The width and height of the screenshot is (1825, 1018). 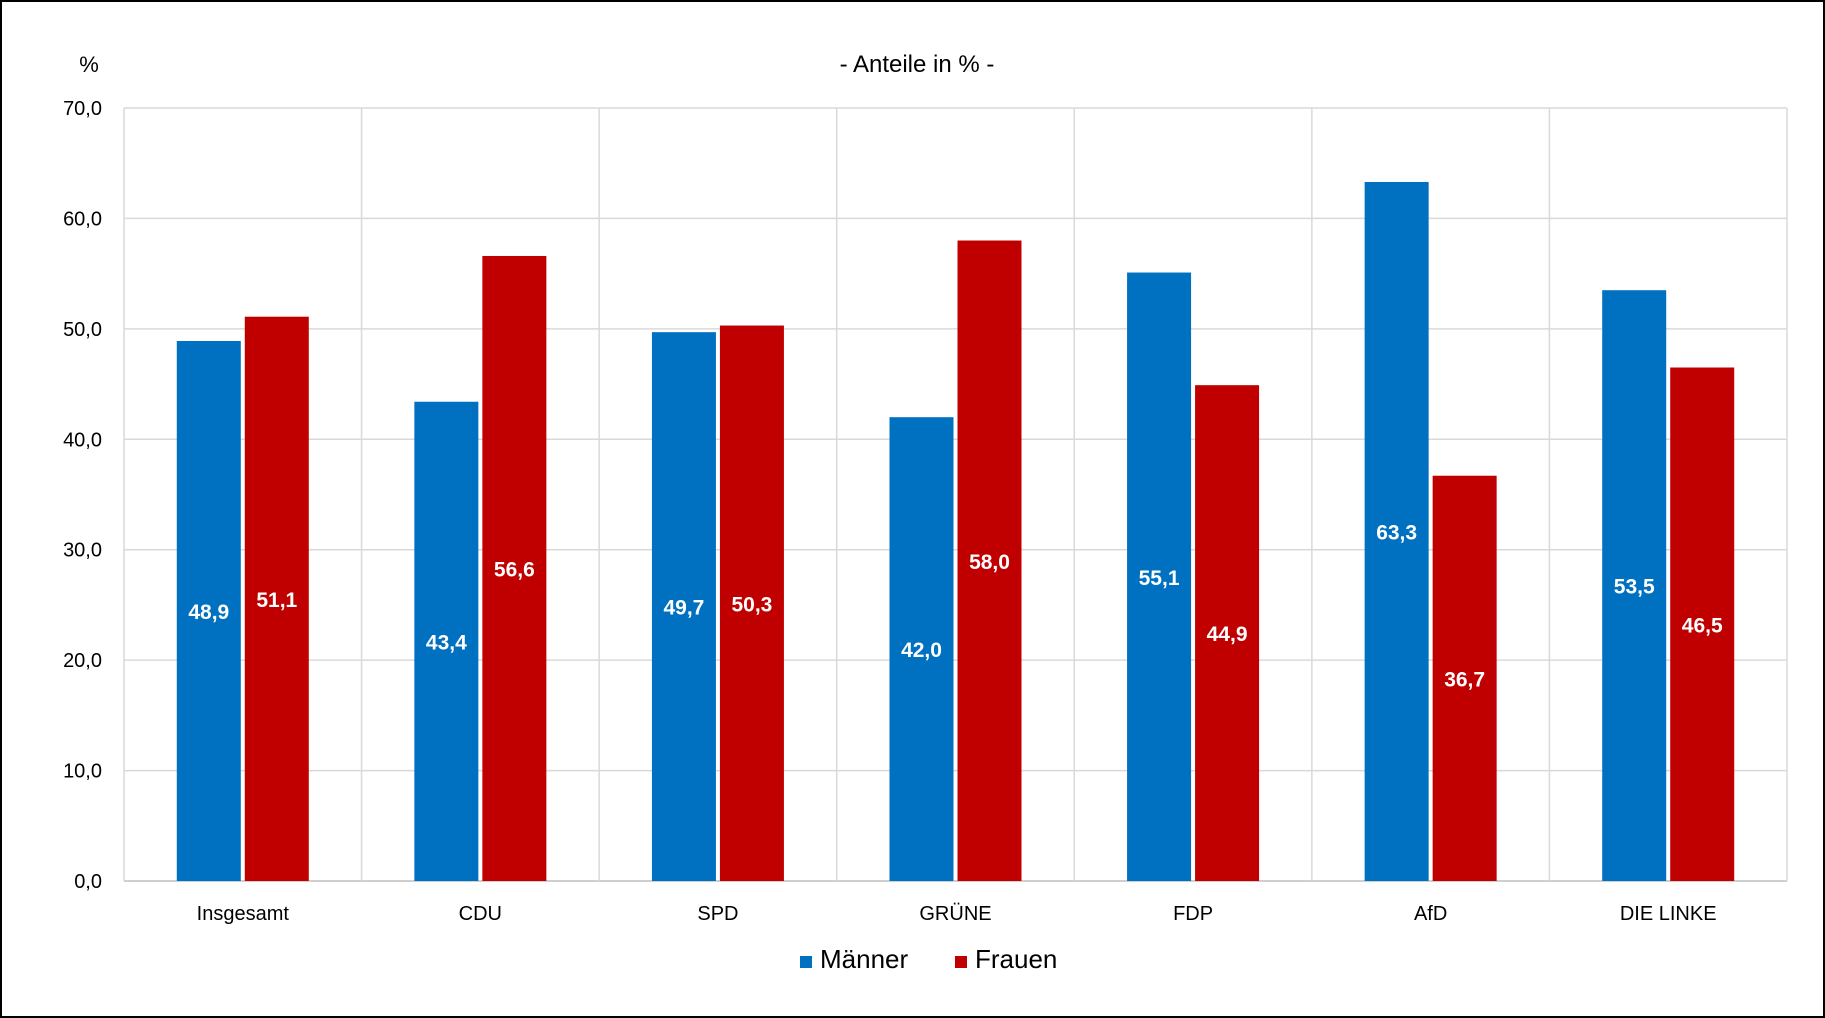 I want to click on data-label: 63,3, so click(x=1396, y=532).